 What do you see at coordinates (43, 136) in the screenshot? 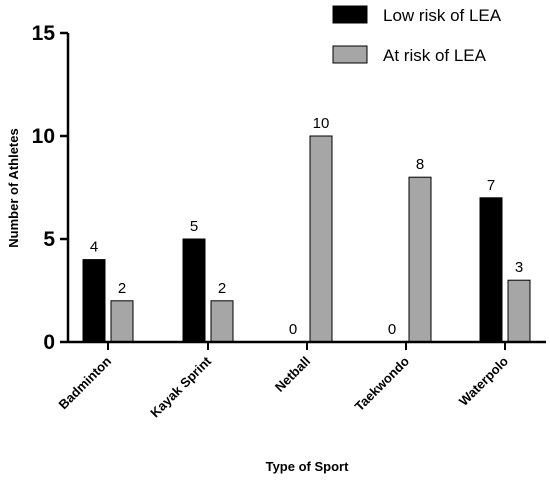
I see `y-tick-label: 10` at bounding box center [43, 136].